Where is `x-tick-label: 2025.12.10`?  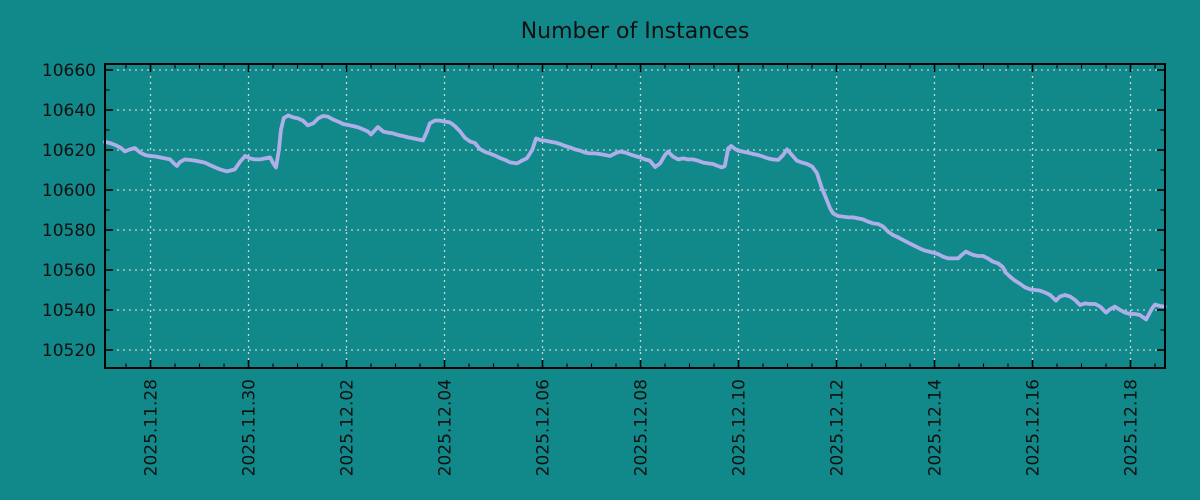
x-tick-label: 2025.12.10 is located at coordinates (740, 427).